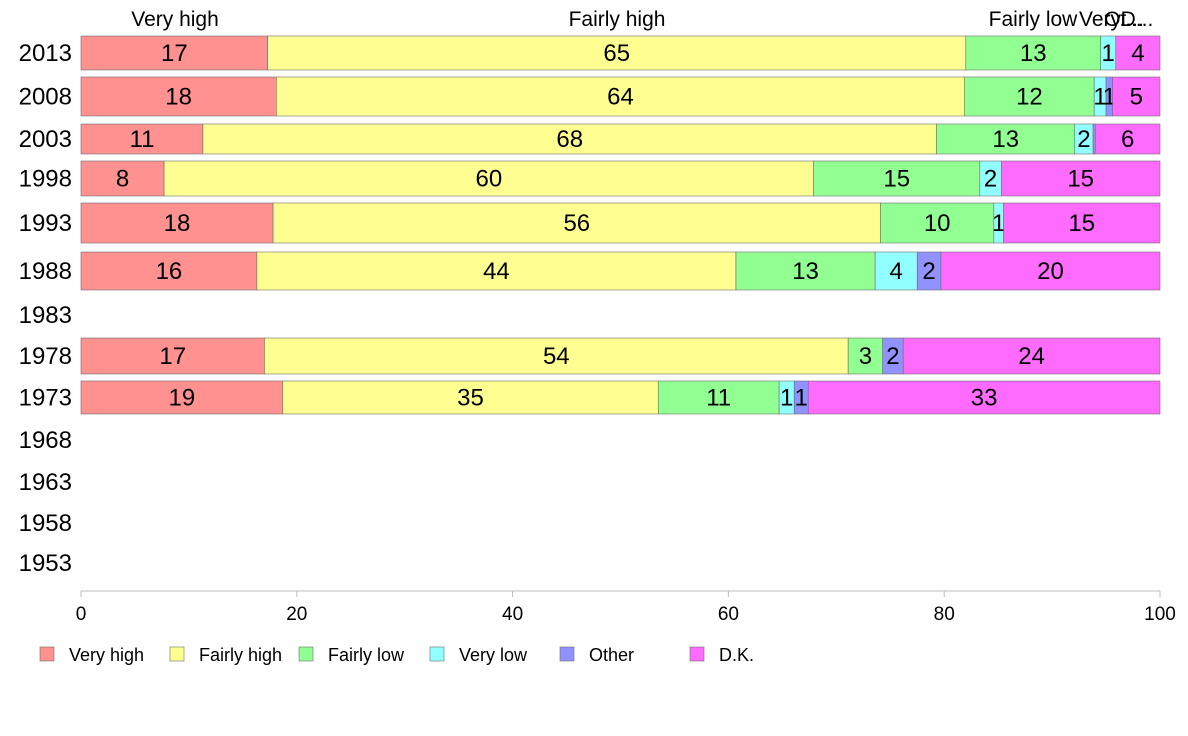 The width and height of the screenshot is (1188, 736). Describe the element at coordinates (496, 271) in the screenshot. I see `data-label: 44` at that location.